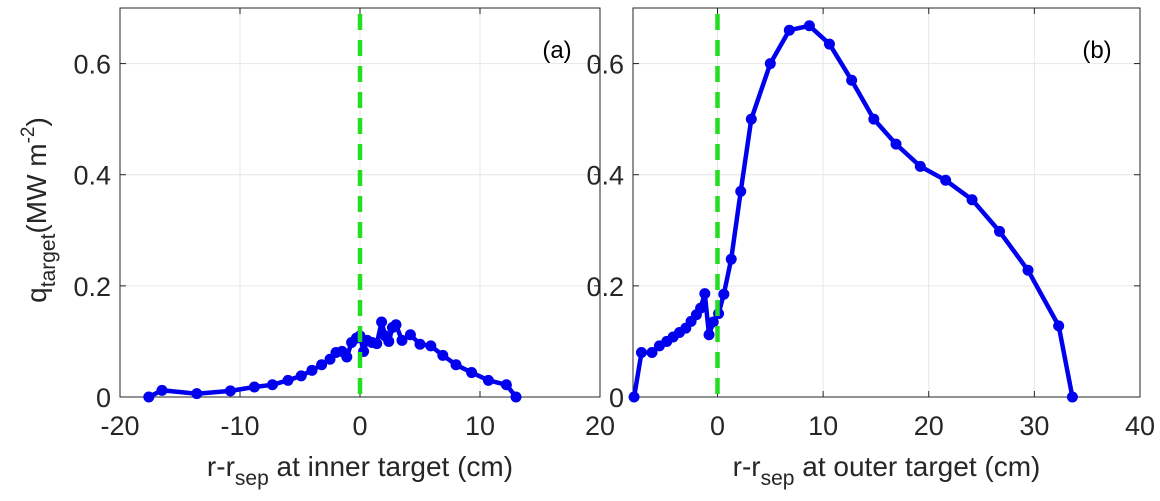 Image resolution: width=1160 pixels, height=501 pixels. I want to click on panel-a-label: (a), so click(556, 50).